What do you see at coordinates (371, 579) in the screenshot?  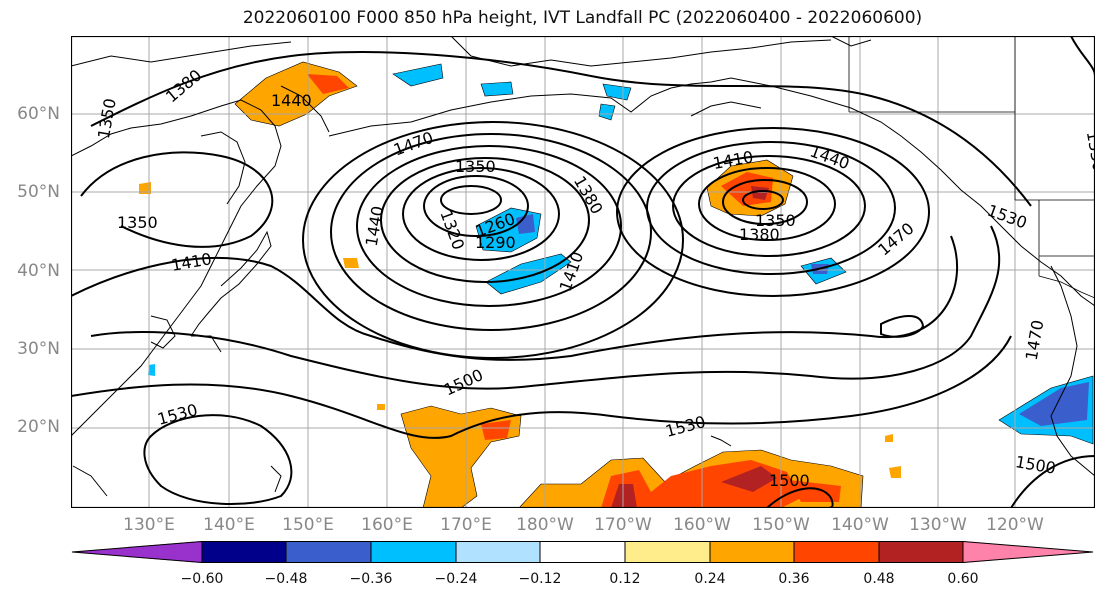 I see `colorbar-tick: −0.36` at bounding box center [371, 579].